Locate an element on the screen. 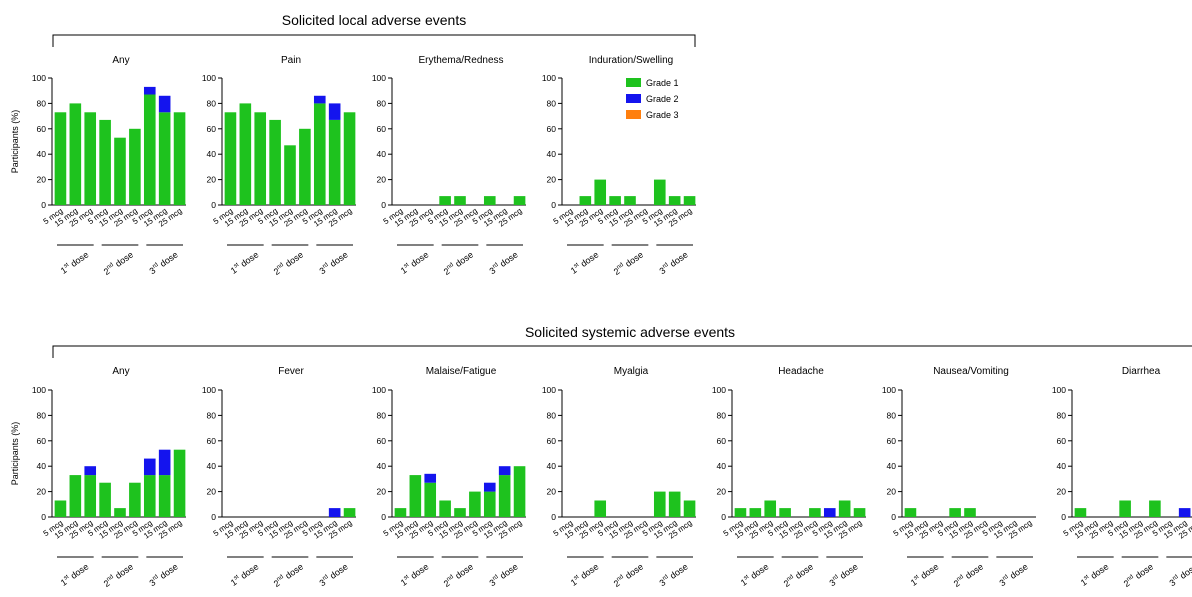 The height and width of the screenshot is (597, 1192). section-title-local: Solicited local adverse events is located at coordinates (374, 20).